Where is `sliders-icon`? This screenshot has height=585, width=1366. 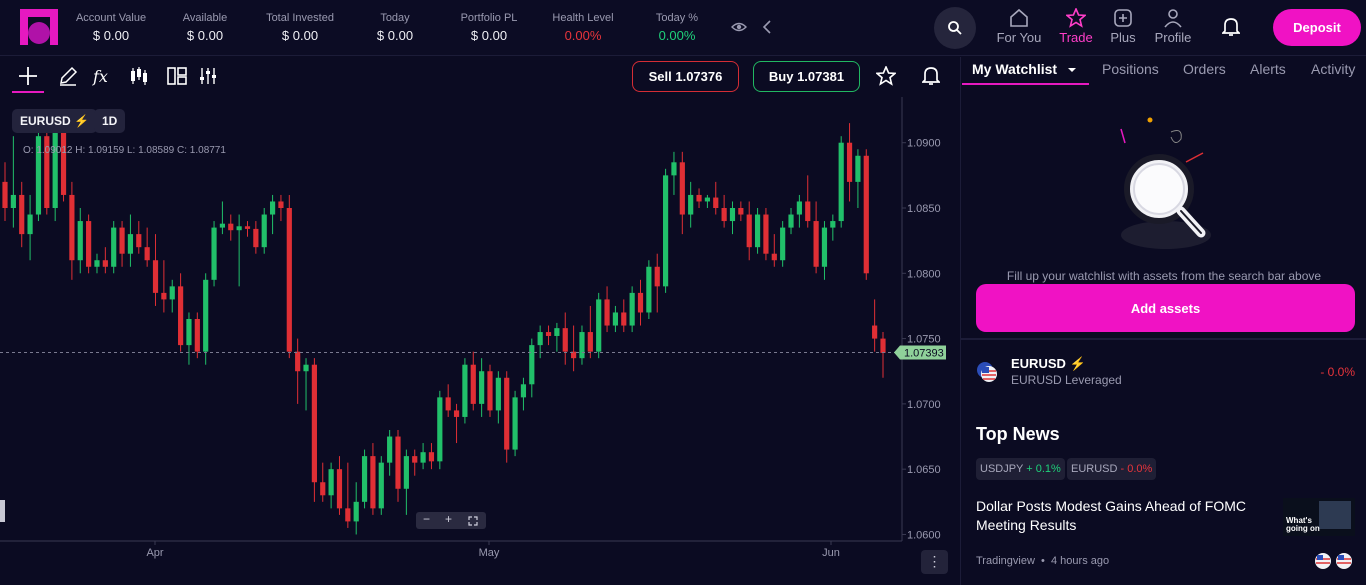
sliders-icon is located at coordinates (208, 76).